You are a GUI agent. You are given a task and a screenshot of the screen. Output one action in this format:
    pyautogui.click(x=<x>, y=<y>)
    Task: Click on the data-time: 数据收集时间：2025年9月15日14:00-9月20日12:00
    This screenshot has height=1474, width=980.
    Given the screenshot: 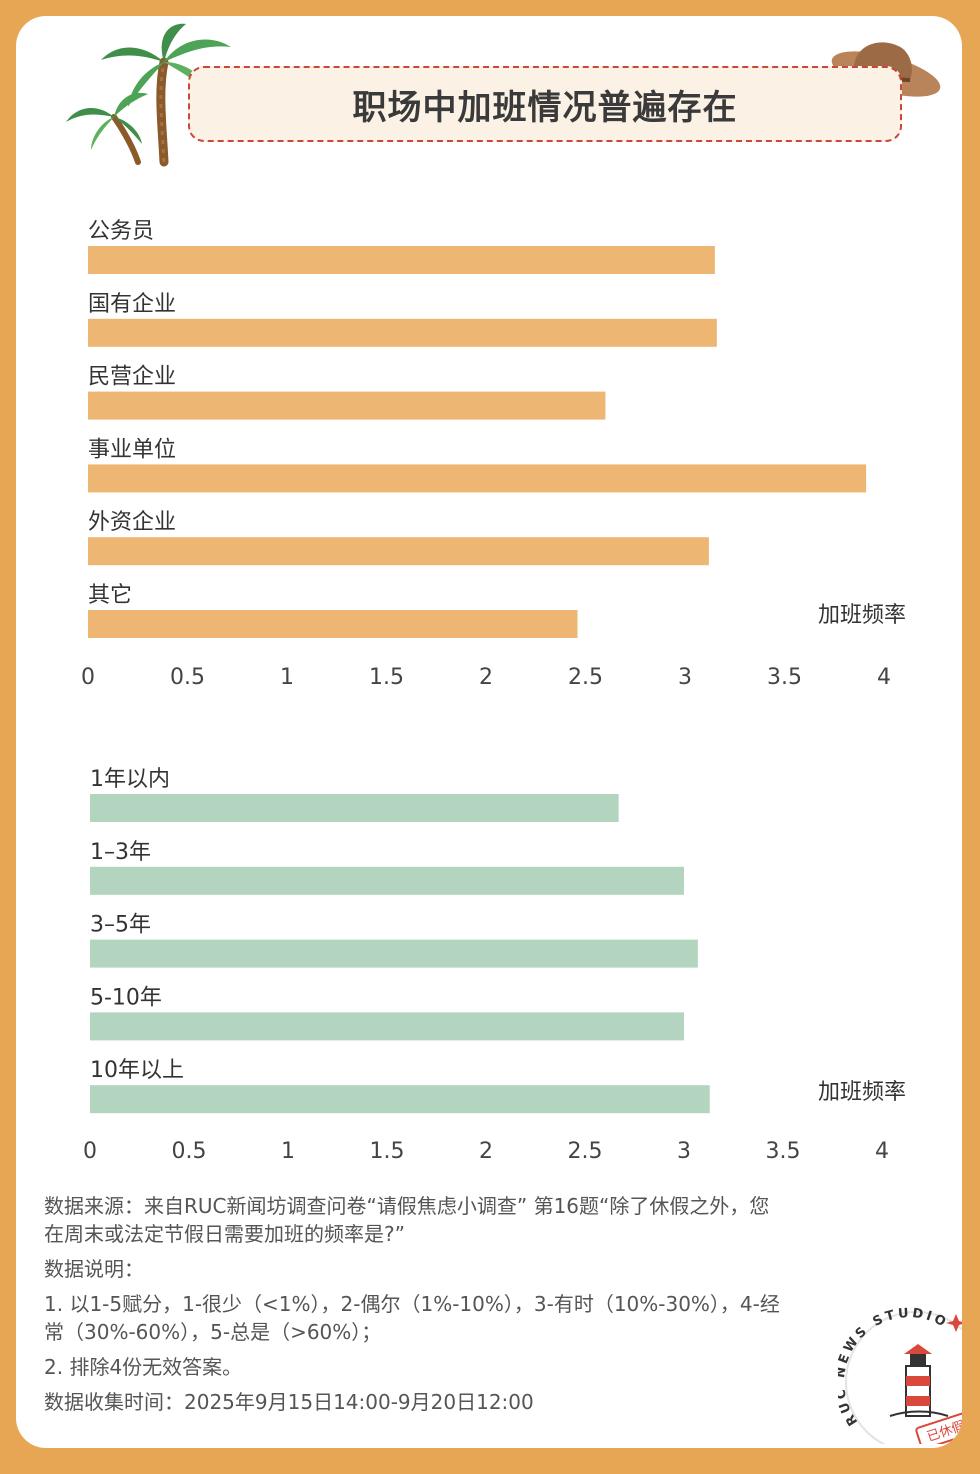 What is the action you would take?
    pyautogui.click(x=289, y=1402)
    